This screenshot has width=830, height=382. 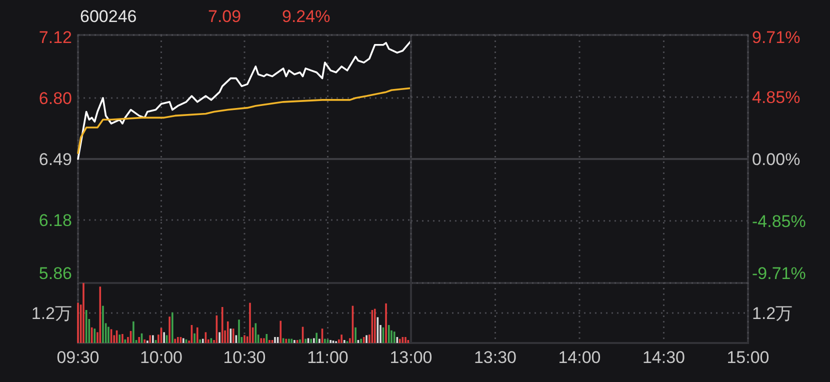 I want to click on y2-tick-label: 4.85%, so click(x=776, y=98).